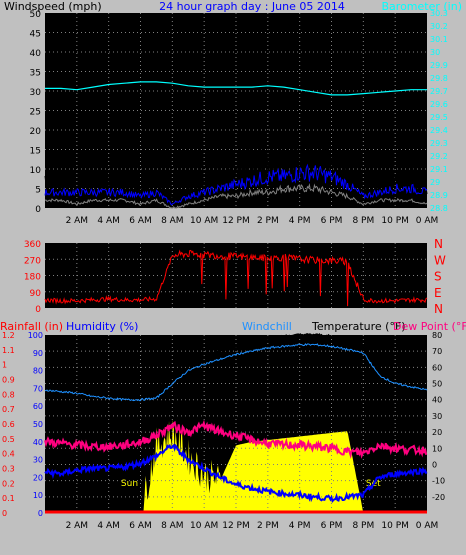 This screenshot has width=466, height=555. I want to click on series-line-temperature, so click(236, 363).